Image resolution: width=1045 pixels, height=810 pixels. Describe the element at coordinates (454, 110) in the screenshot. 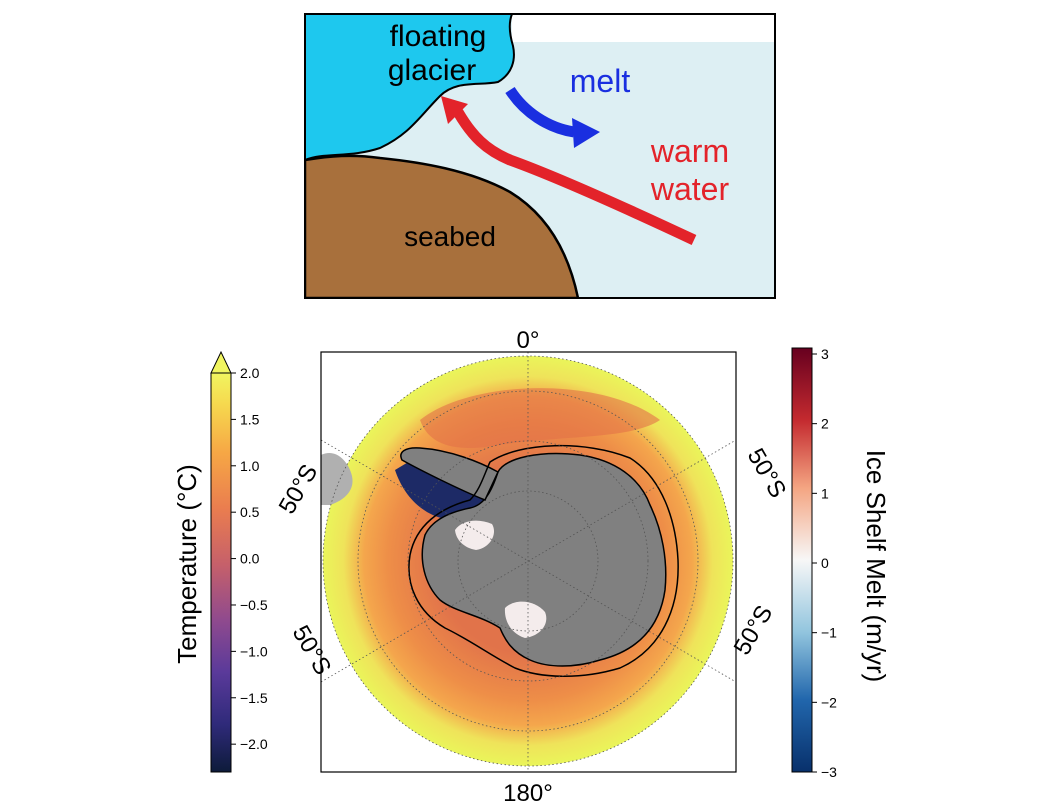

I see `warm-water-arrowhead` at that location.